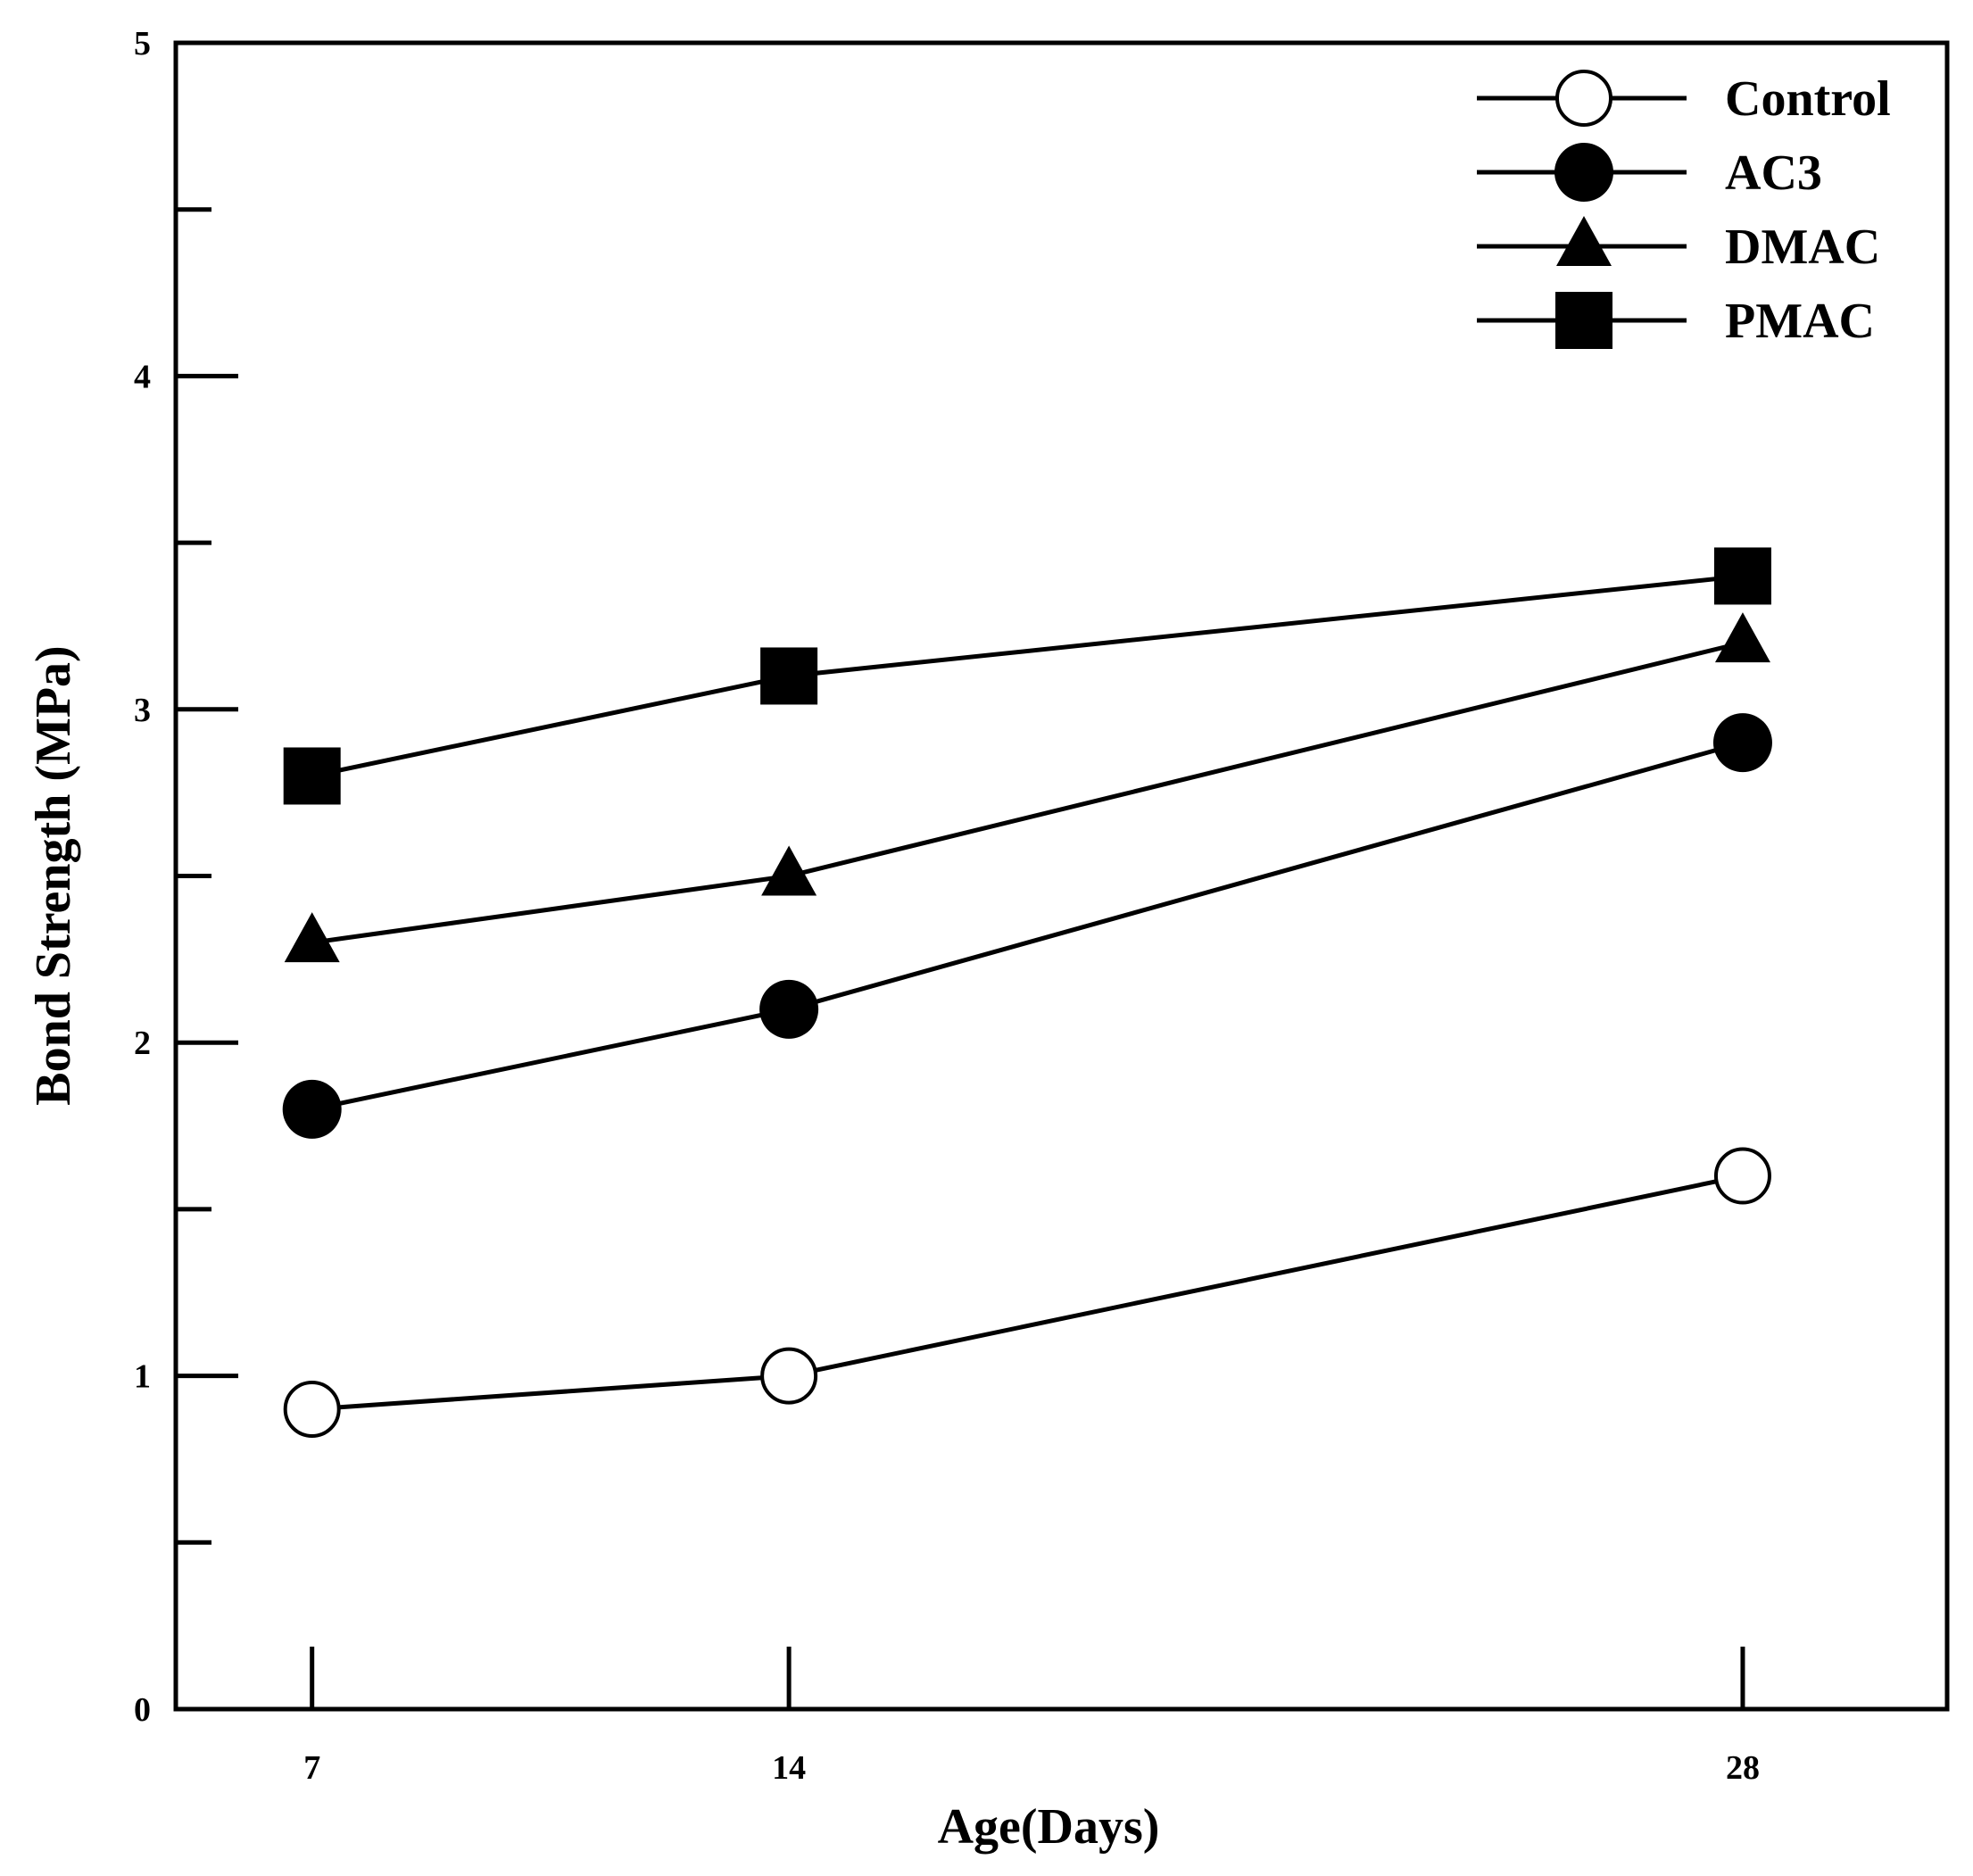 This screenshot has height=1876, width=1973. I want to click on legend-label-dmac: DMAC, so click(1803, 247).